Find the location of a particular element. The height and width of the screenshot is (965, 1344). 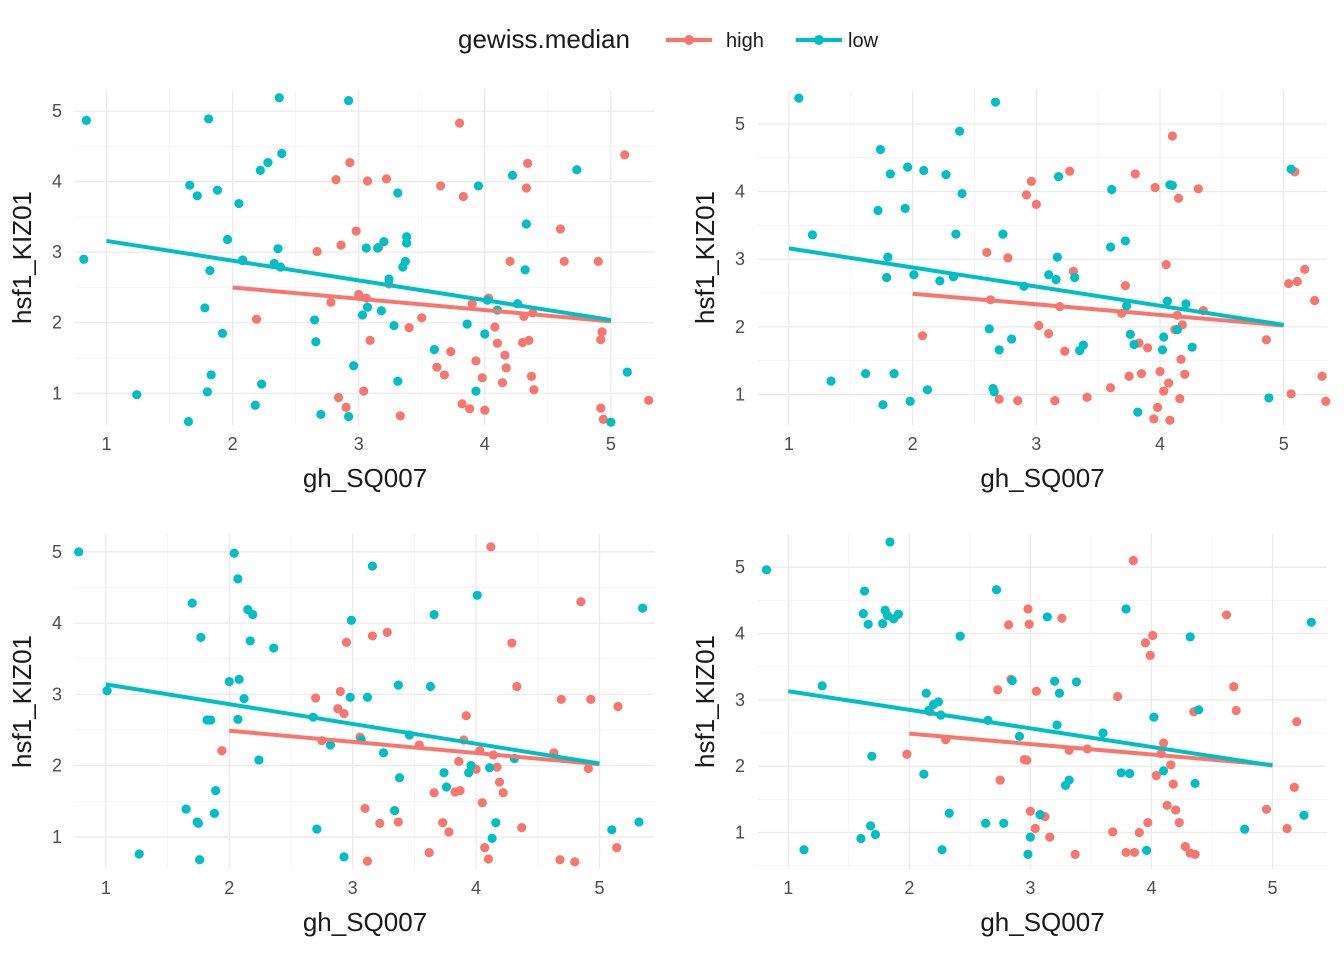

x-tick-label: 5 is located at coordinates (1273, 888).